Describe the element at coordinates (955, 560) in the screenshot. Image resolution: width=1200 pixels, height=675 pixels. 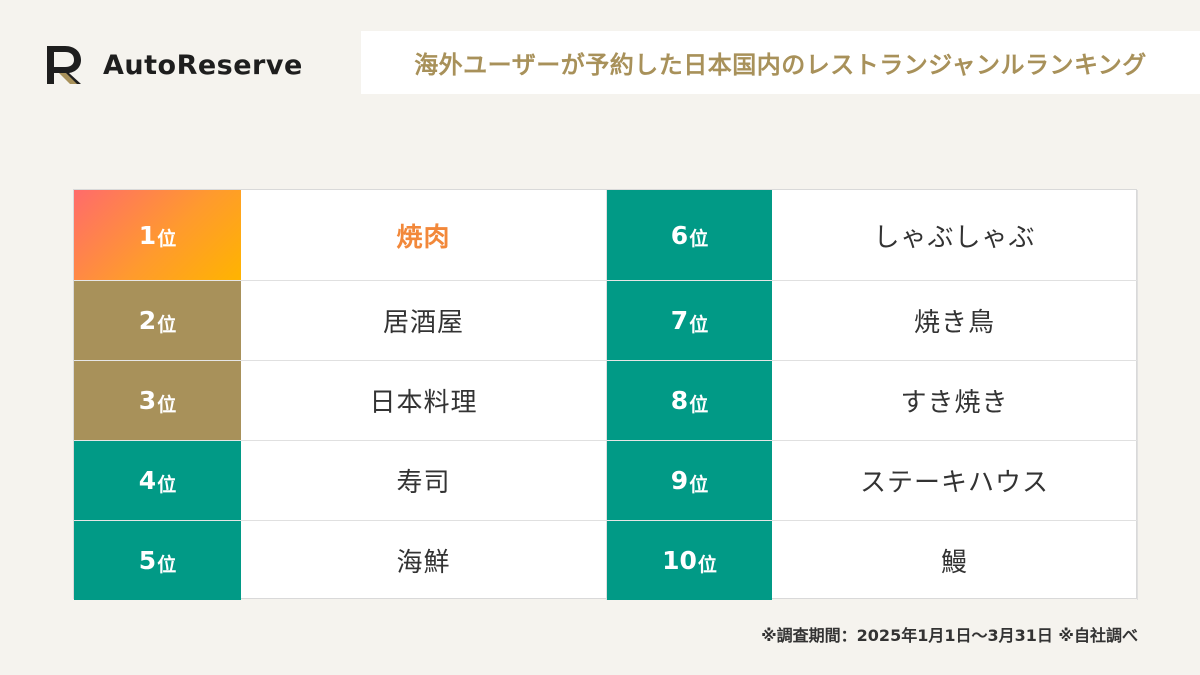
I see `genre-cell-10: 鰻` at that location.